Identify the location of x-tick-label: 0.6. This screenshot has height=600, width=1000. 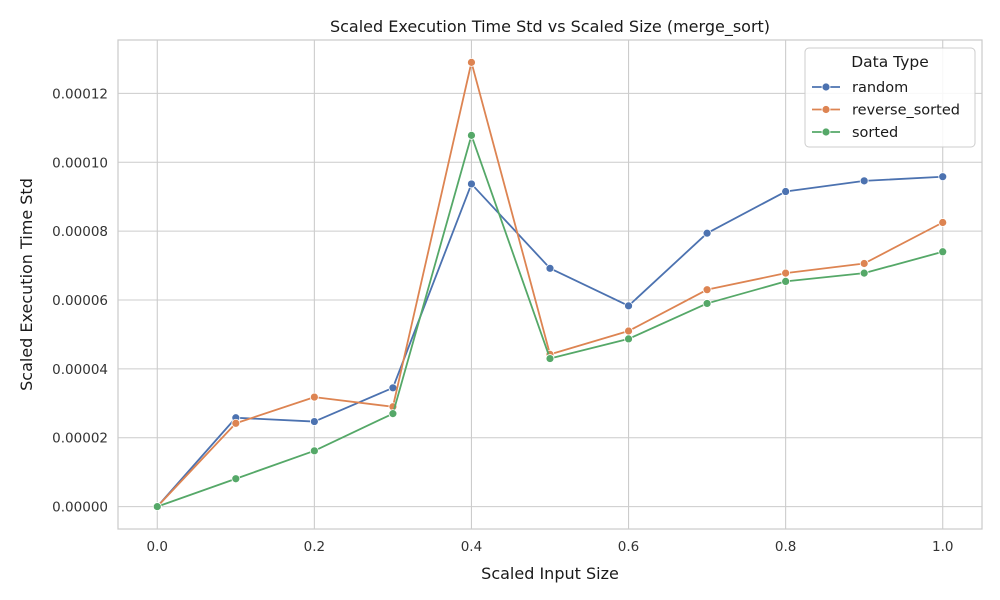
(628, 547).